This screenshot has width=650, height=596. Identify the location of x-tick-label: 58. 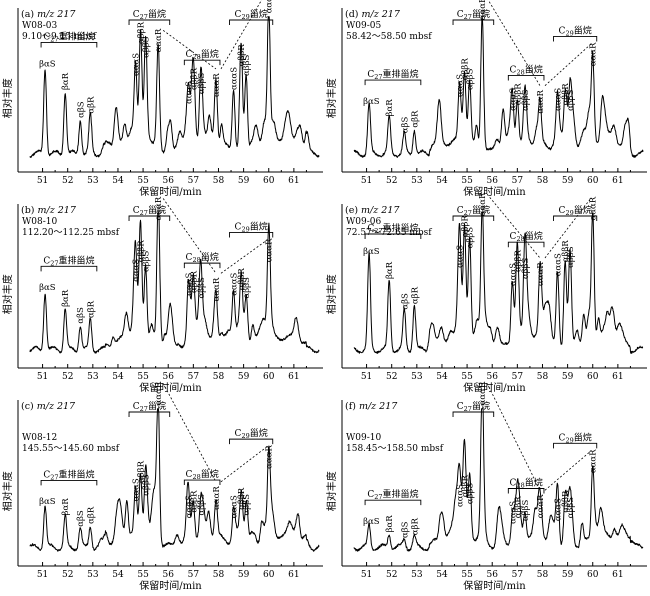
(219, 377).